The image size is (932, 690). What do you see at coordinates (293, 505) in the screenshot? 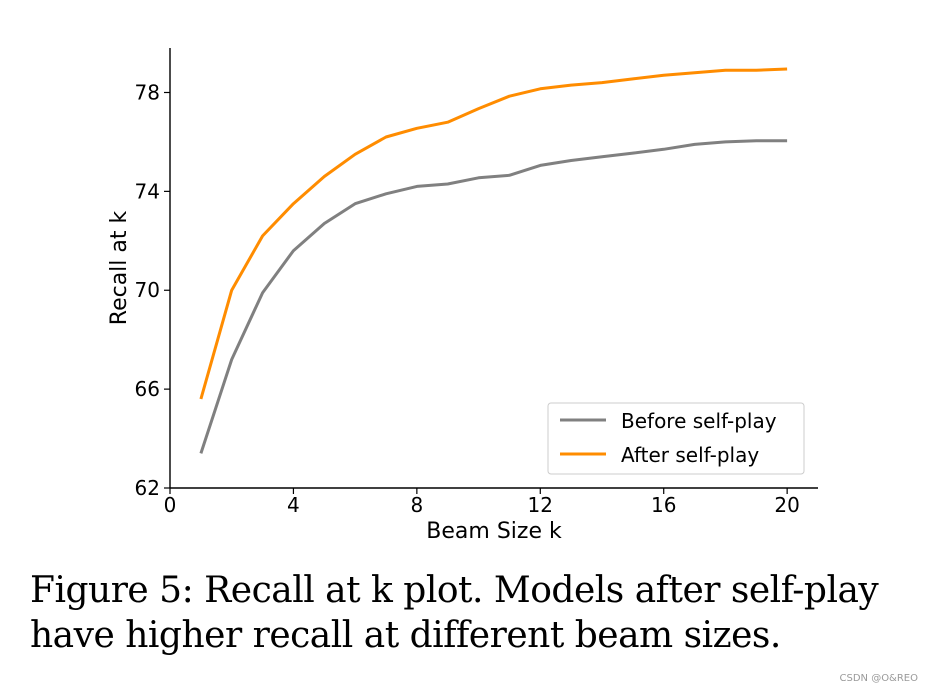
I see `x-tick-label: 4` at bounding box center [293, 505].